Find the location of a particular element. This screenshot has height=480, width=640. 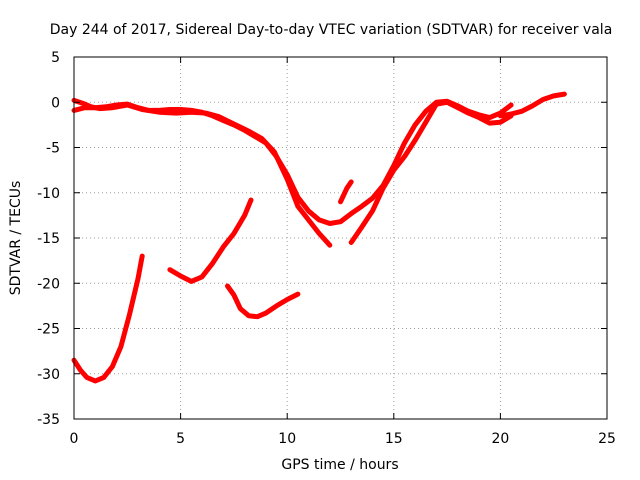

y-tick-label: -30 is located at coordinates (48, 375).